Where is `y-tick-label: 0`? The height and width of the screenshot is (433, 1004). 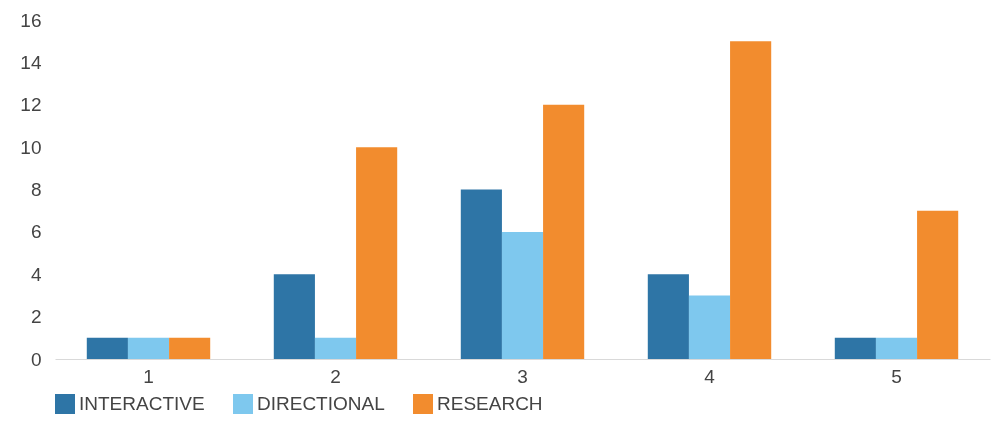
y-tick-label: 0 is located at coordinates (36, 359).